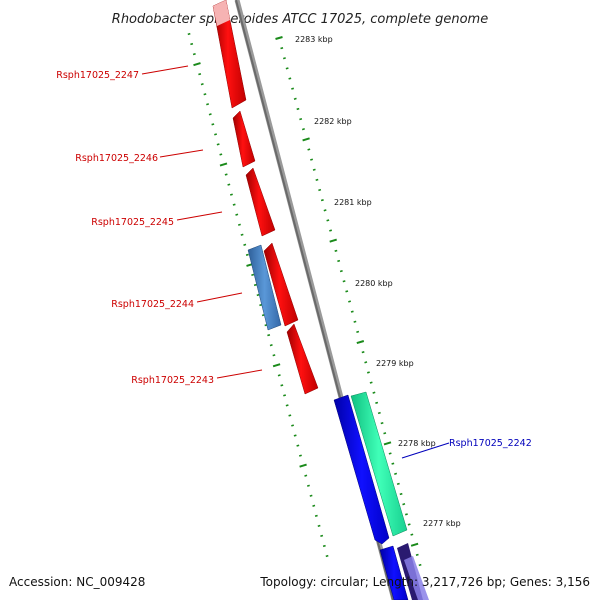  Describe the element at coordinates (490, 443) in the screenshot. I see `gene-label: Rsph17025_2242` at that location.